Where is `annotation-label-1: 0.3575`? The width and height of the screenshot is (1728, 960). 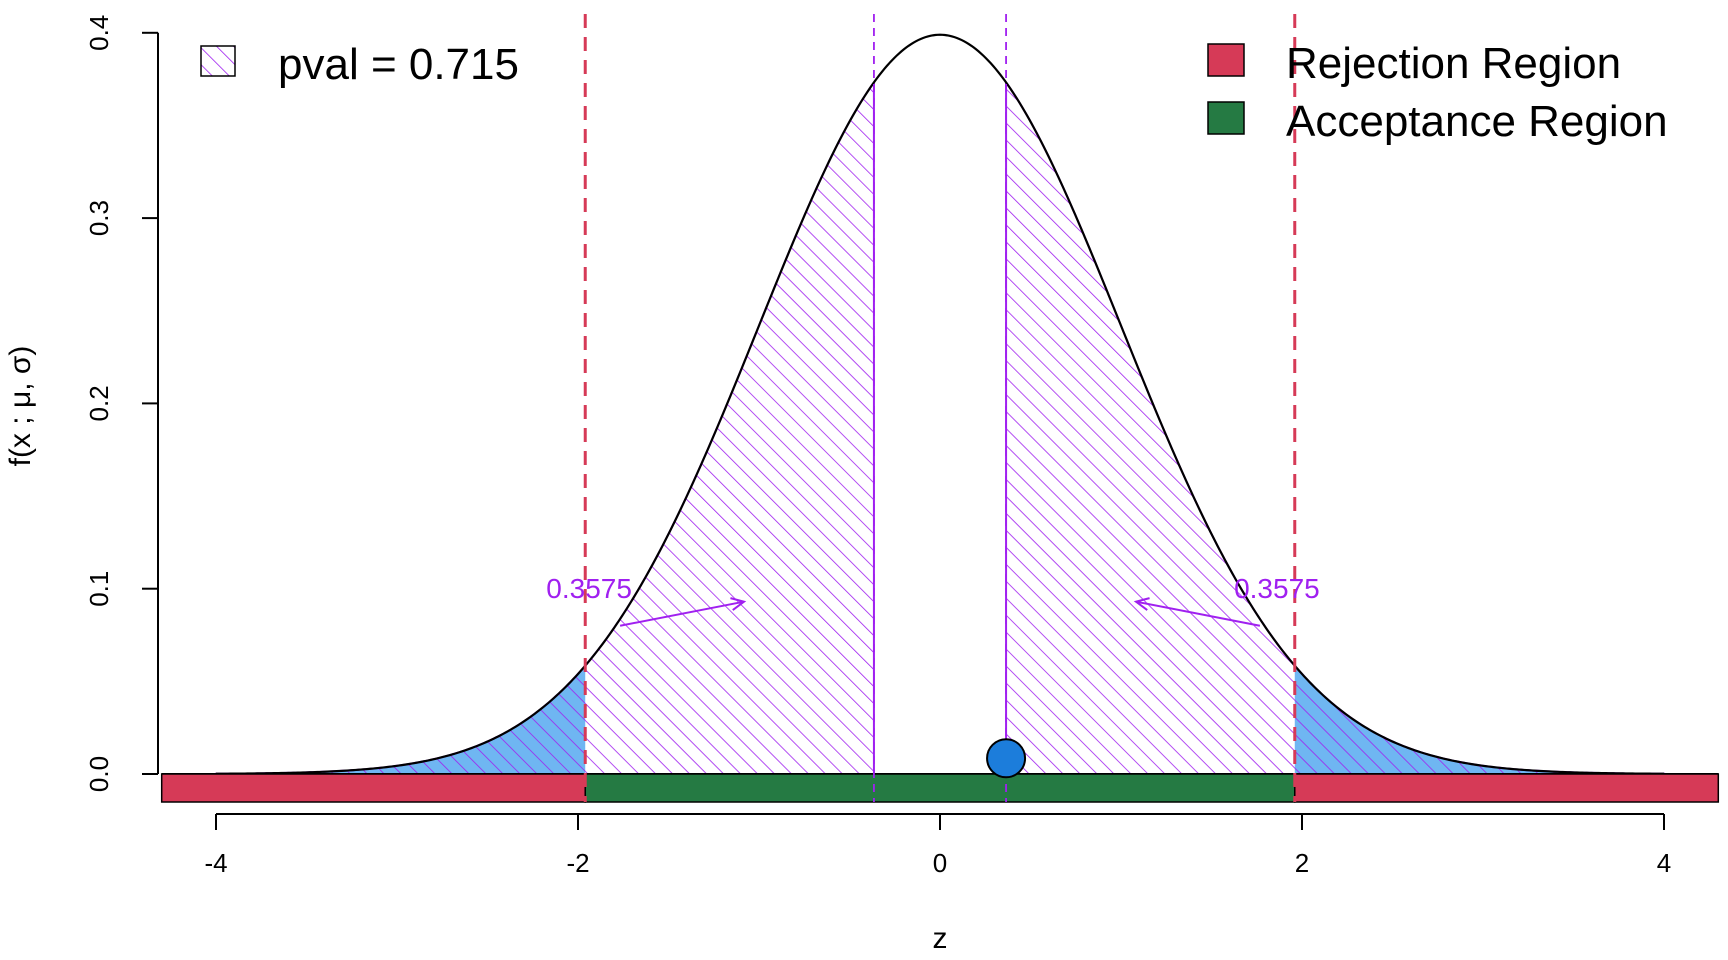 annotation-label-1: 0.3575 is located at coordinates (1277, 588).